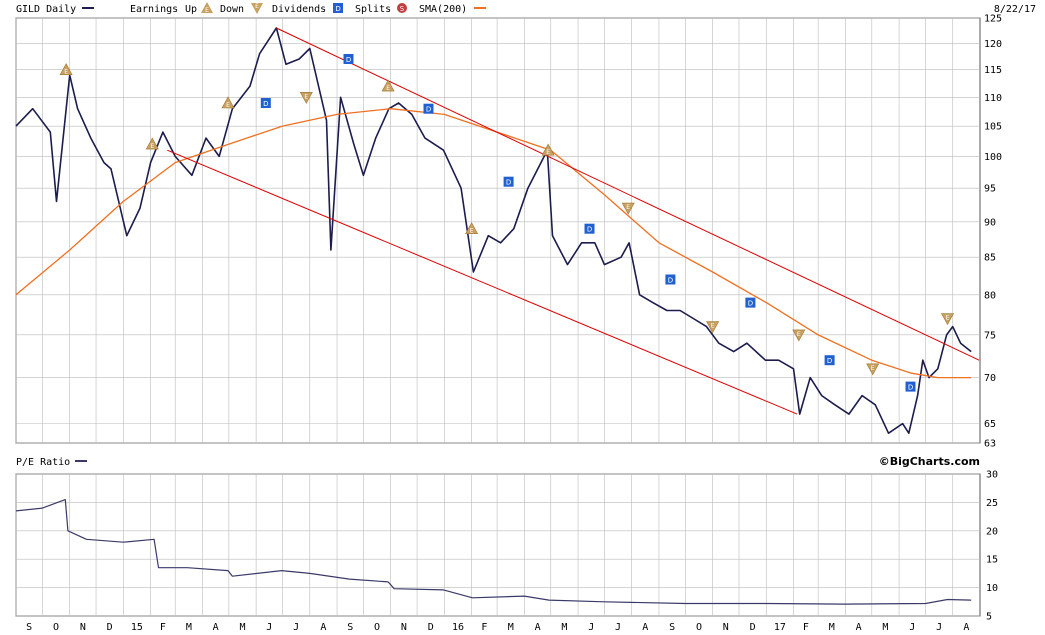 The height and width of the screenshot is (635, 1045). I want to click on price-y-tick-label: 85, so click(990, 258).